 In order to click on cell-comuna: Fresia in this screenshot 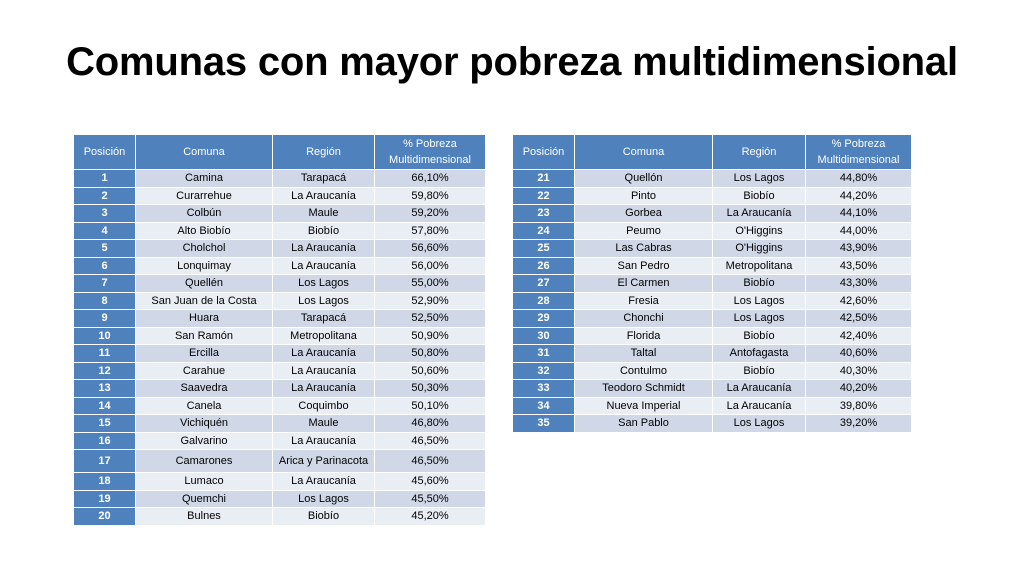, I will do `click(643, 300)`.